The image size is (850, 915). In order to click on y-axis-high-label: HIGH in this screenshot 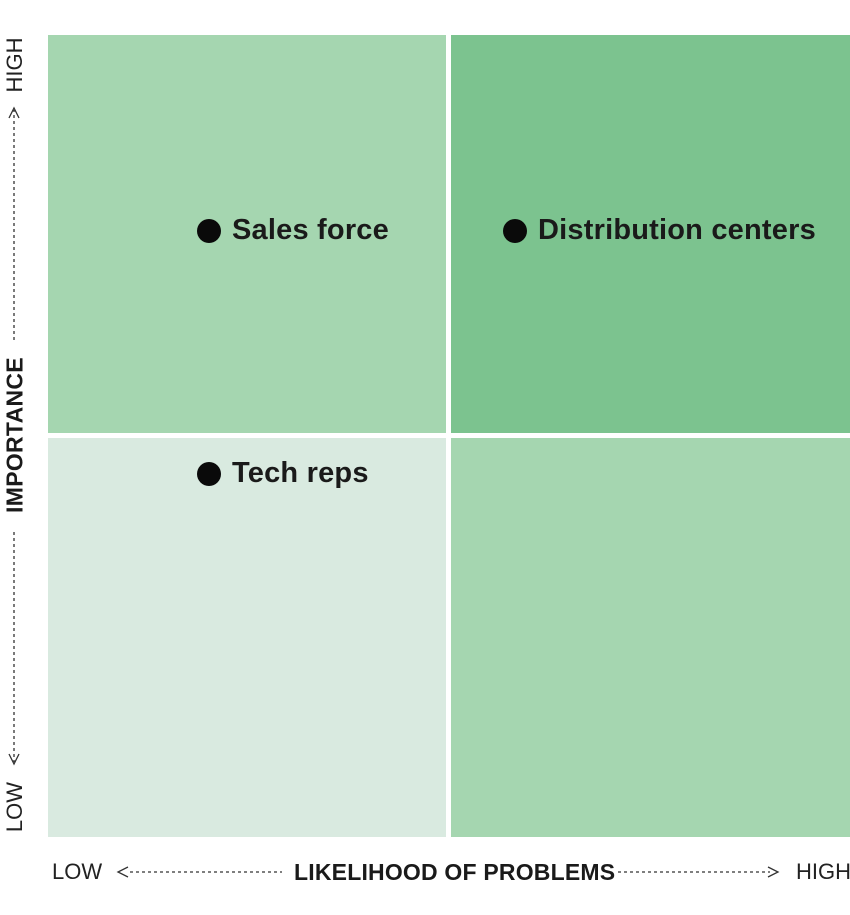, I will do `click(14, 65)`.